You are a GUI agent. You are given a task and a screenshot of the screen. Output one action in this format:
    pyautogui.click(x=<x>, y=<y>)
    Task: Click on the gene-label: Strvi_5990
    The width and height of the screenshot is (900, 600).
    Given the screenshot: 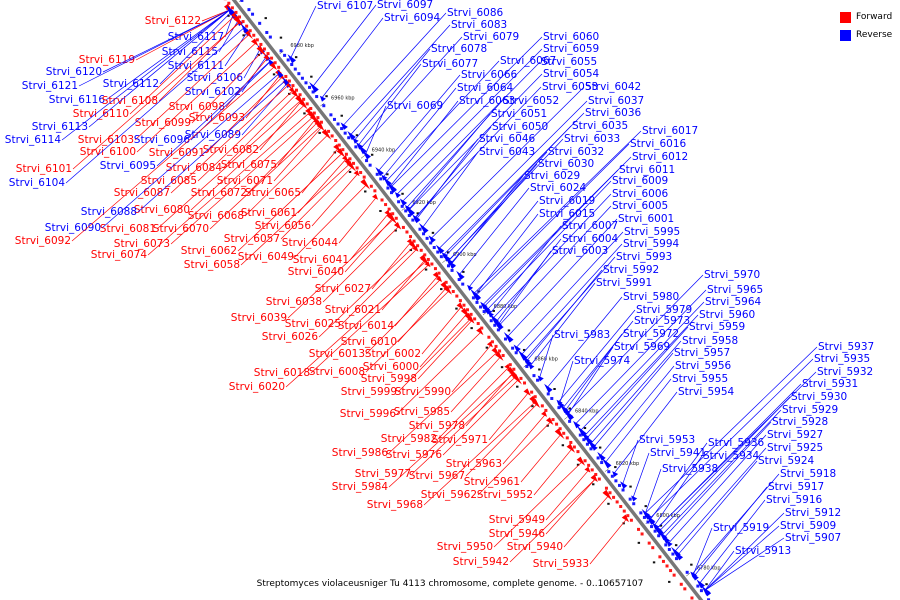 What is the action you would take?
    pyautogui.click(x=423, y=392)
    